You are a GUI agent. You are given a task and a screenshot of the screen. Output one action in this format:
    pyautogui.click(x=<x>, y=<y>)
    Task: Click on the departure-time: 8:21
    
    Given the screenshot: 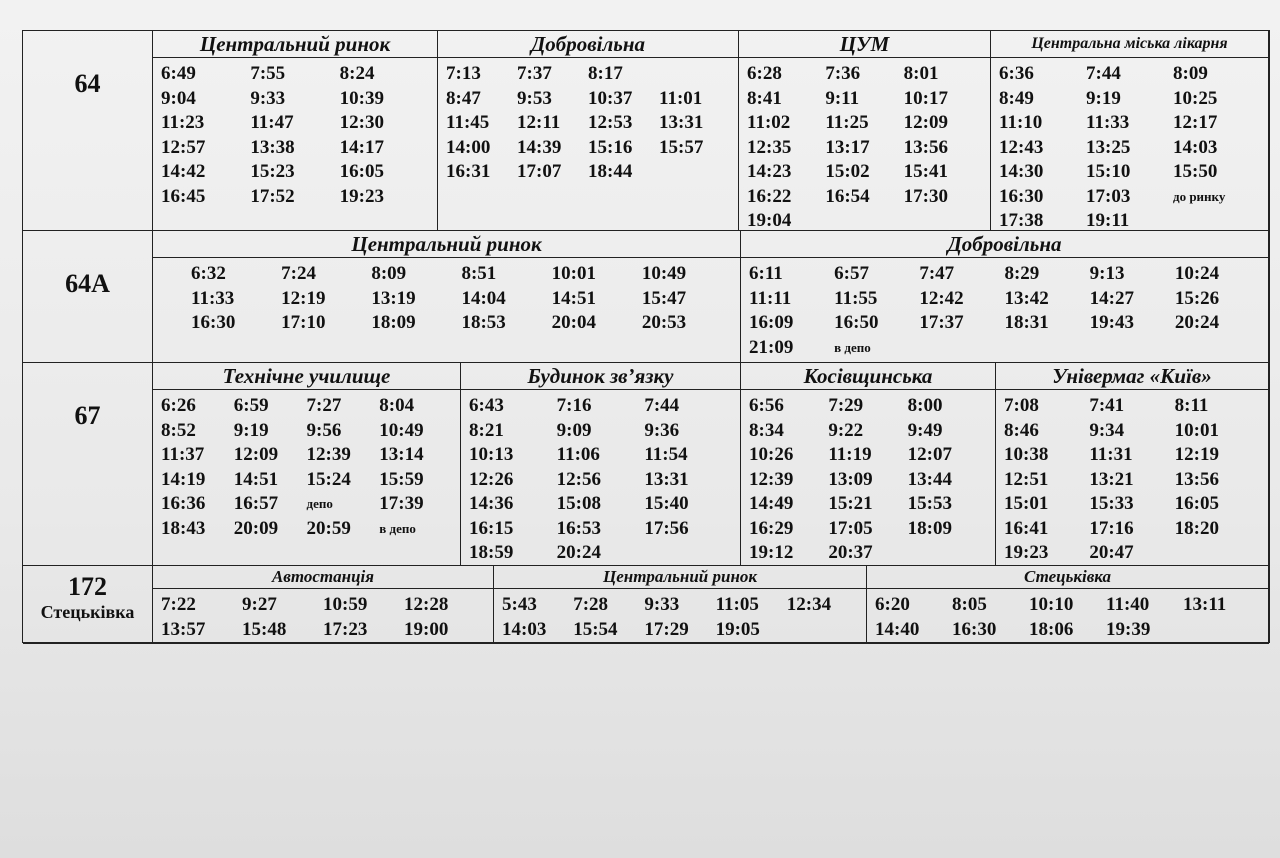 What is the action you would take?
    pyautogui.click(x=486, y=430)
    